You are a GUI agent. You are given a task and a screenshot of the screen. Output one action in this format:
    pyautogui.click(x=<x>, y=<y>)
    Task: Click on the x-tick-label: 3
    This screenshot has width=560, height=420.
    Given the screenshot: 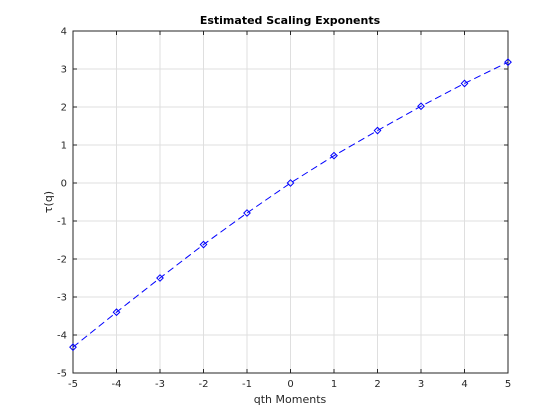 What is the action you would take?
    pyautogui.click(x=421, y=384)
    